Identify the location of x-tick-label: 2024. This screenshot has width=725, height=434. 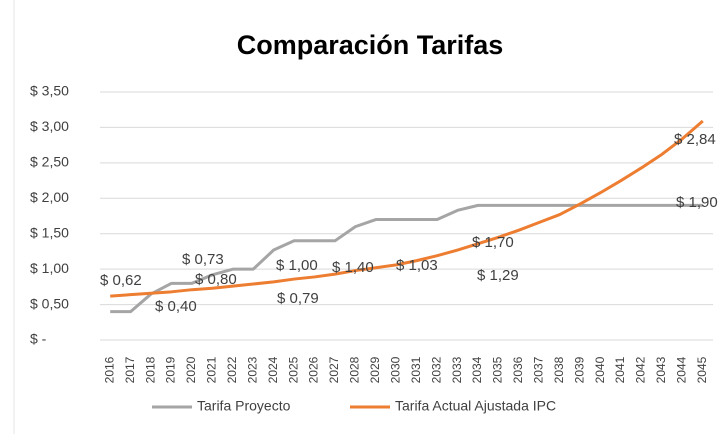
(273, 369).